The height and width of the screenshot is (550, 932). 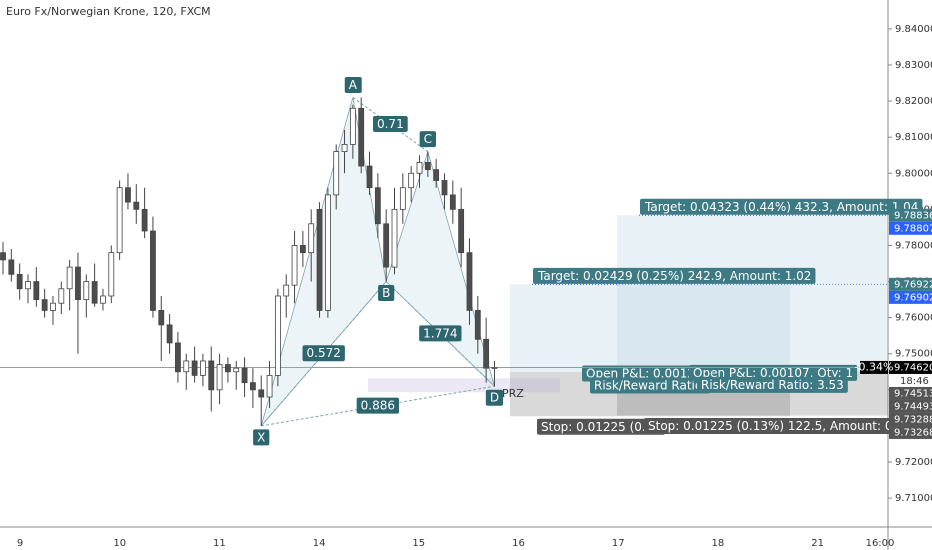 I want to click on price-label-text: 9.73288, so click(x=913, y=419).